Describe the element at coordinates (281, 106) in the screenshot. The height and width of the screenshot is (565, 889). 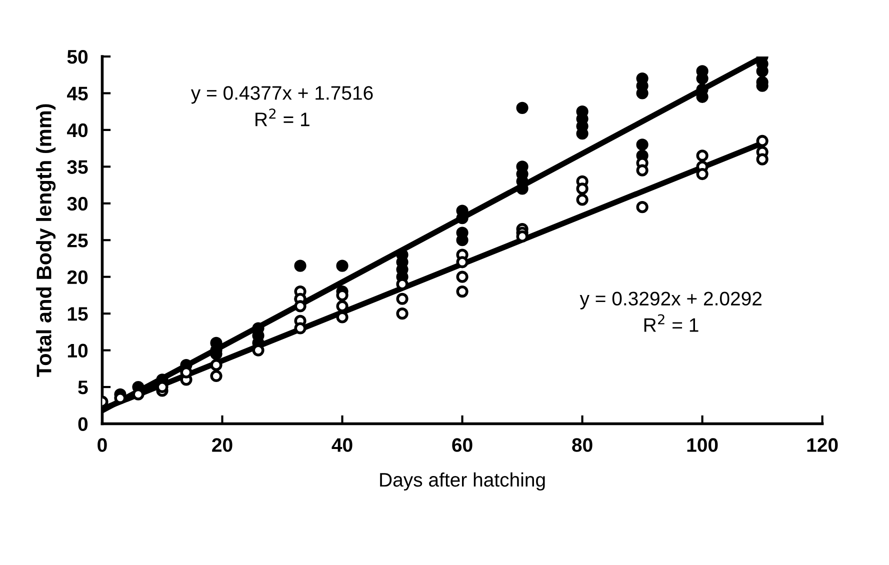
I see `annotation: y = 0.4377x + 1.7516 R$^{2}$ = 1` at that location.